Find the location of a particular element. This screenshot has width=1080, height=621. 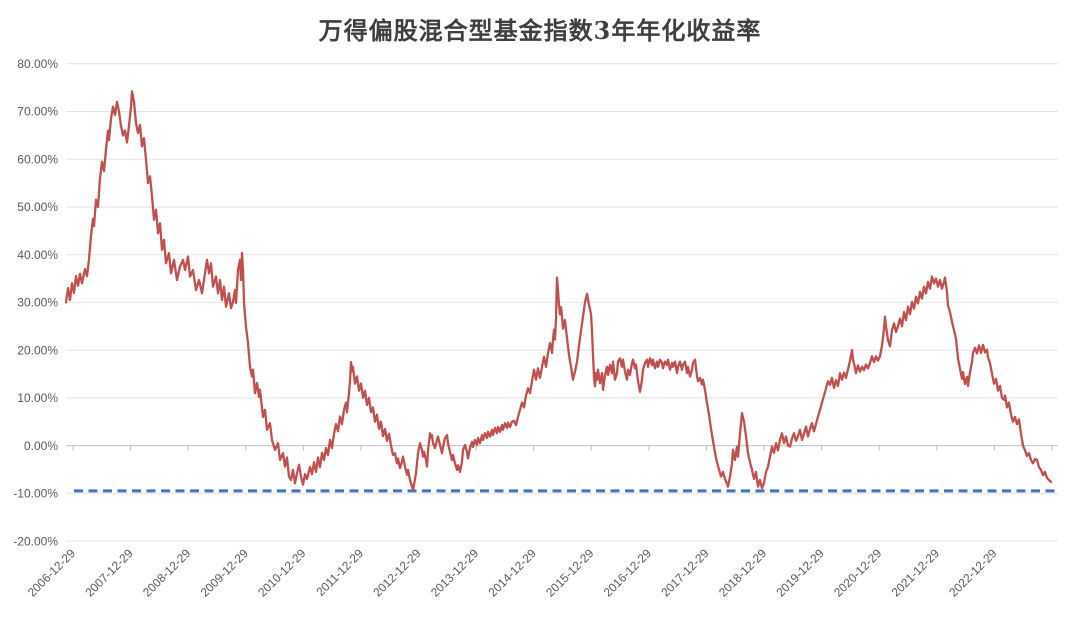

y-tick-label: 0.00% is located at coordinates (41, 446).